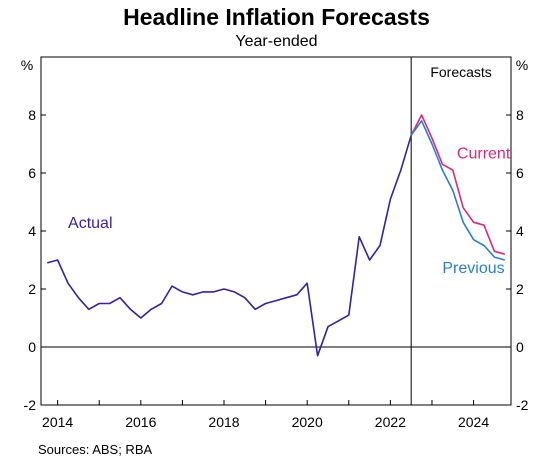 The image size is (553, 465). What do you see at coordinates (30, 405) in the screenshot?
I see `y-tick-label-left: -2` at bounding box center [30, 405].